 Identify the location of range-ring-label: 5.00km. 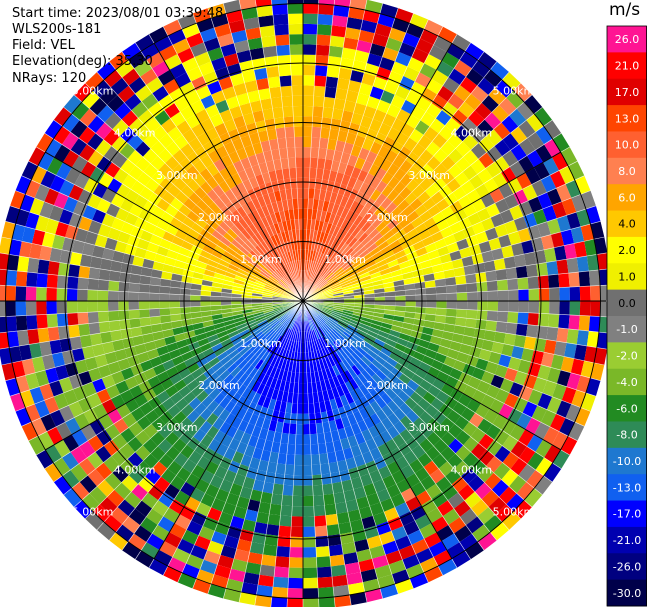
(514, 91).